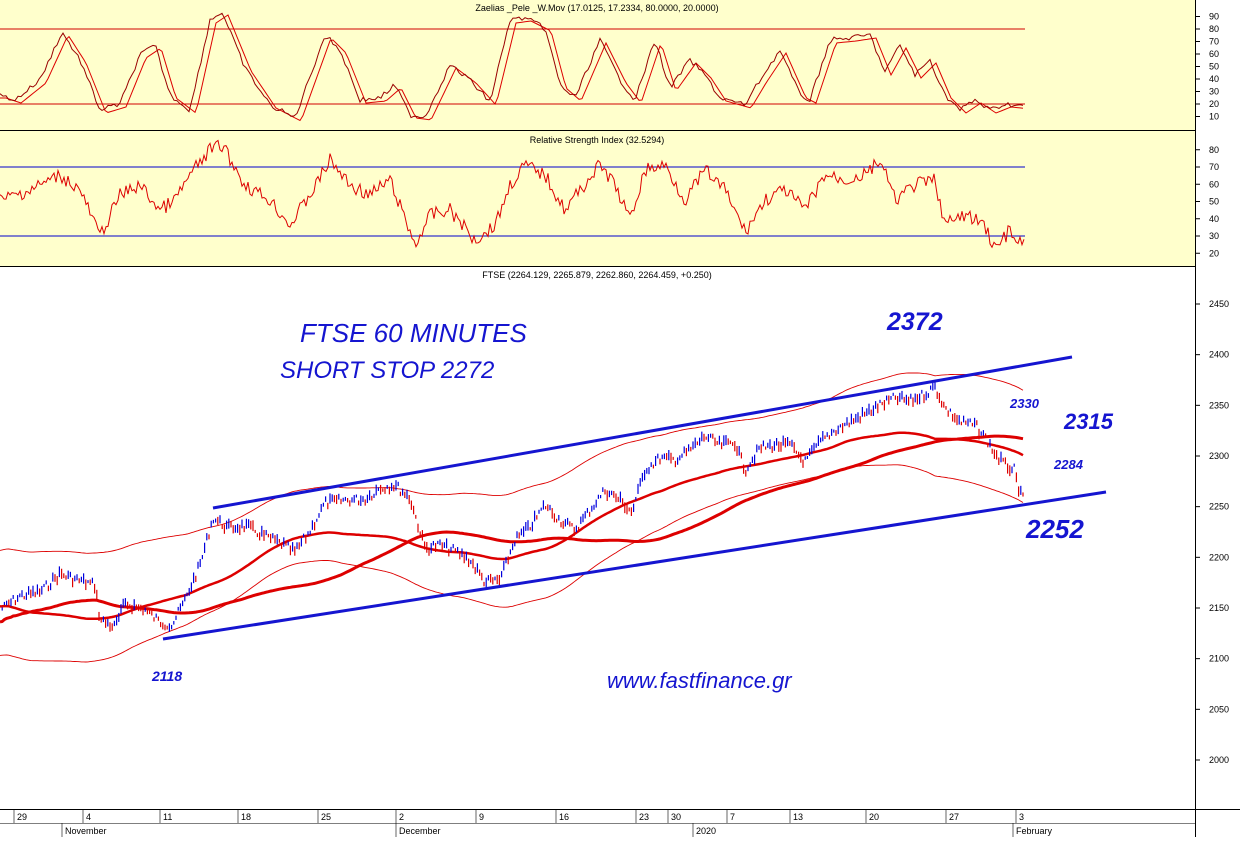 The width and height of the screenshot is (1240, 842). Describe the element at coordinates (1219, 507) in the screenshot. I see `y-tick-label: 2250` at that location.